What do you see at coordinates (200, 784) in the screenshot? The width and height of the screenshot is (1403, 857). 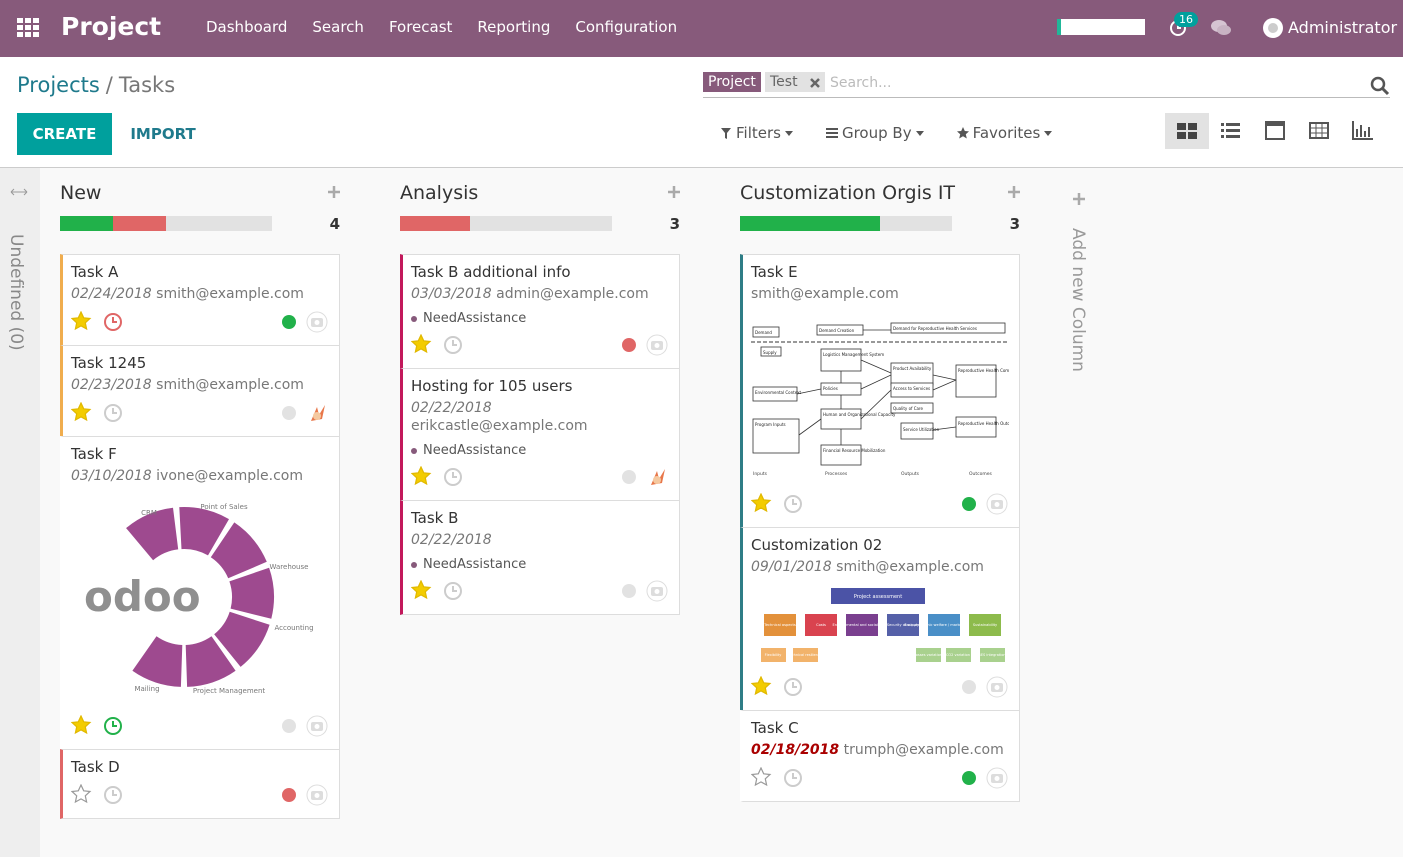 I see `task-card: Task D` at bounding box center [200, 784].